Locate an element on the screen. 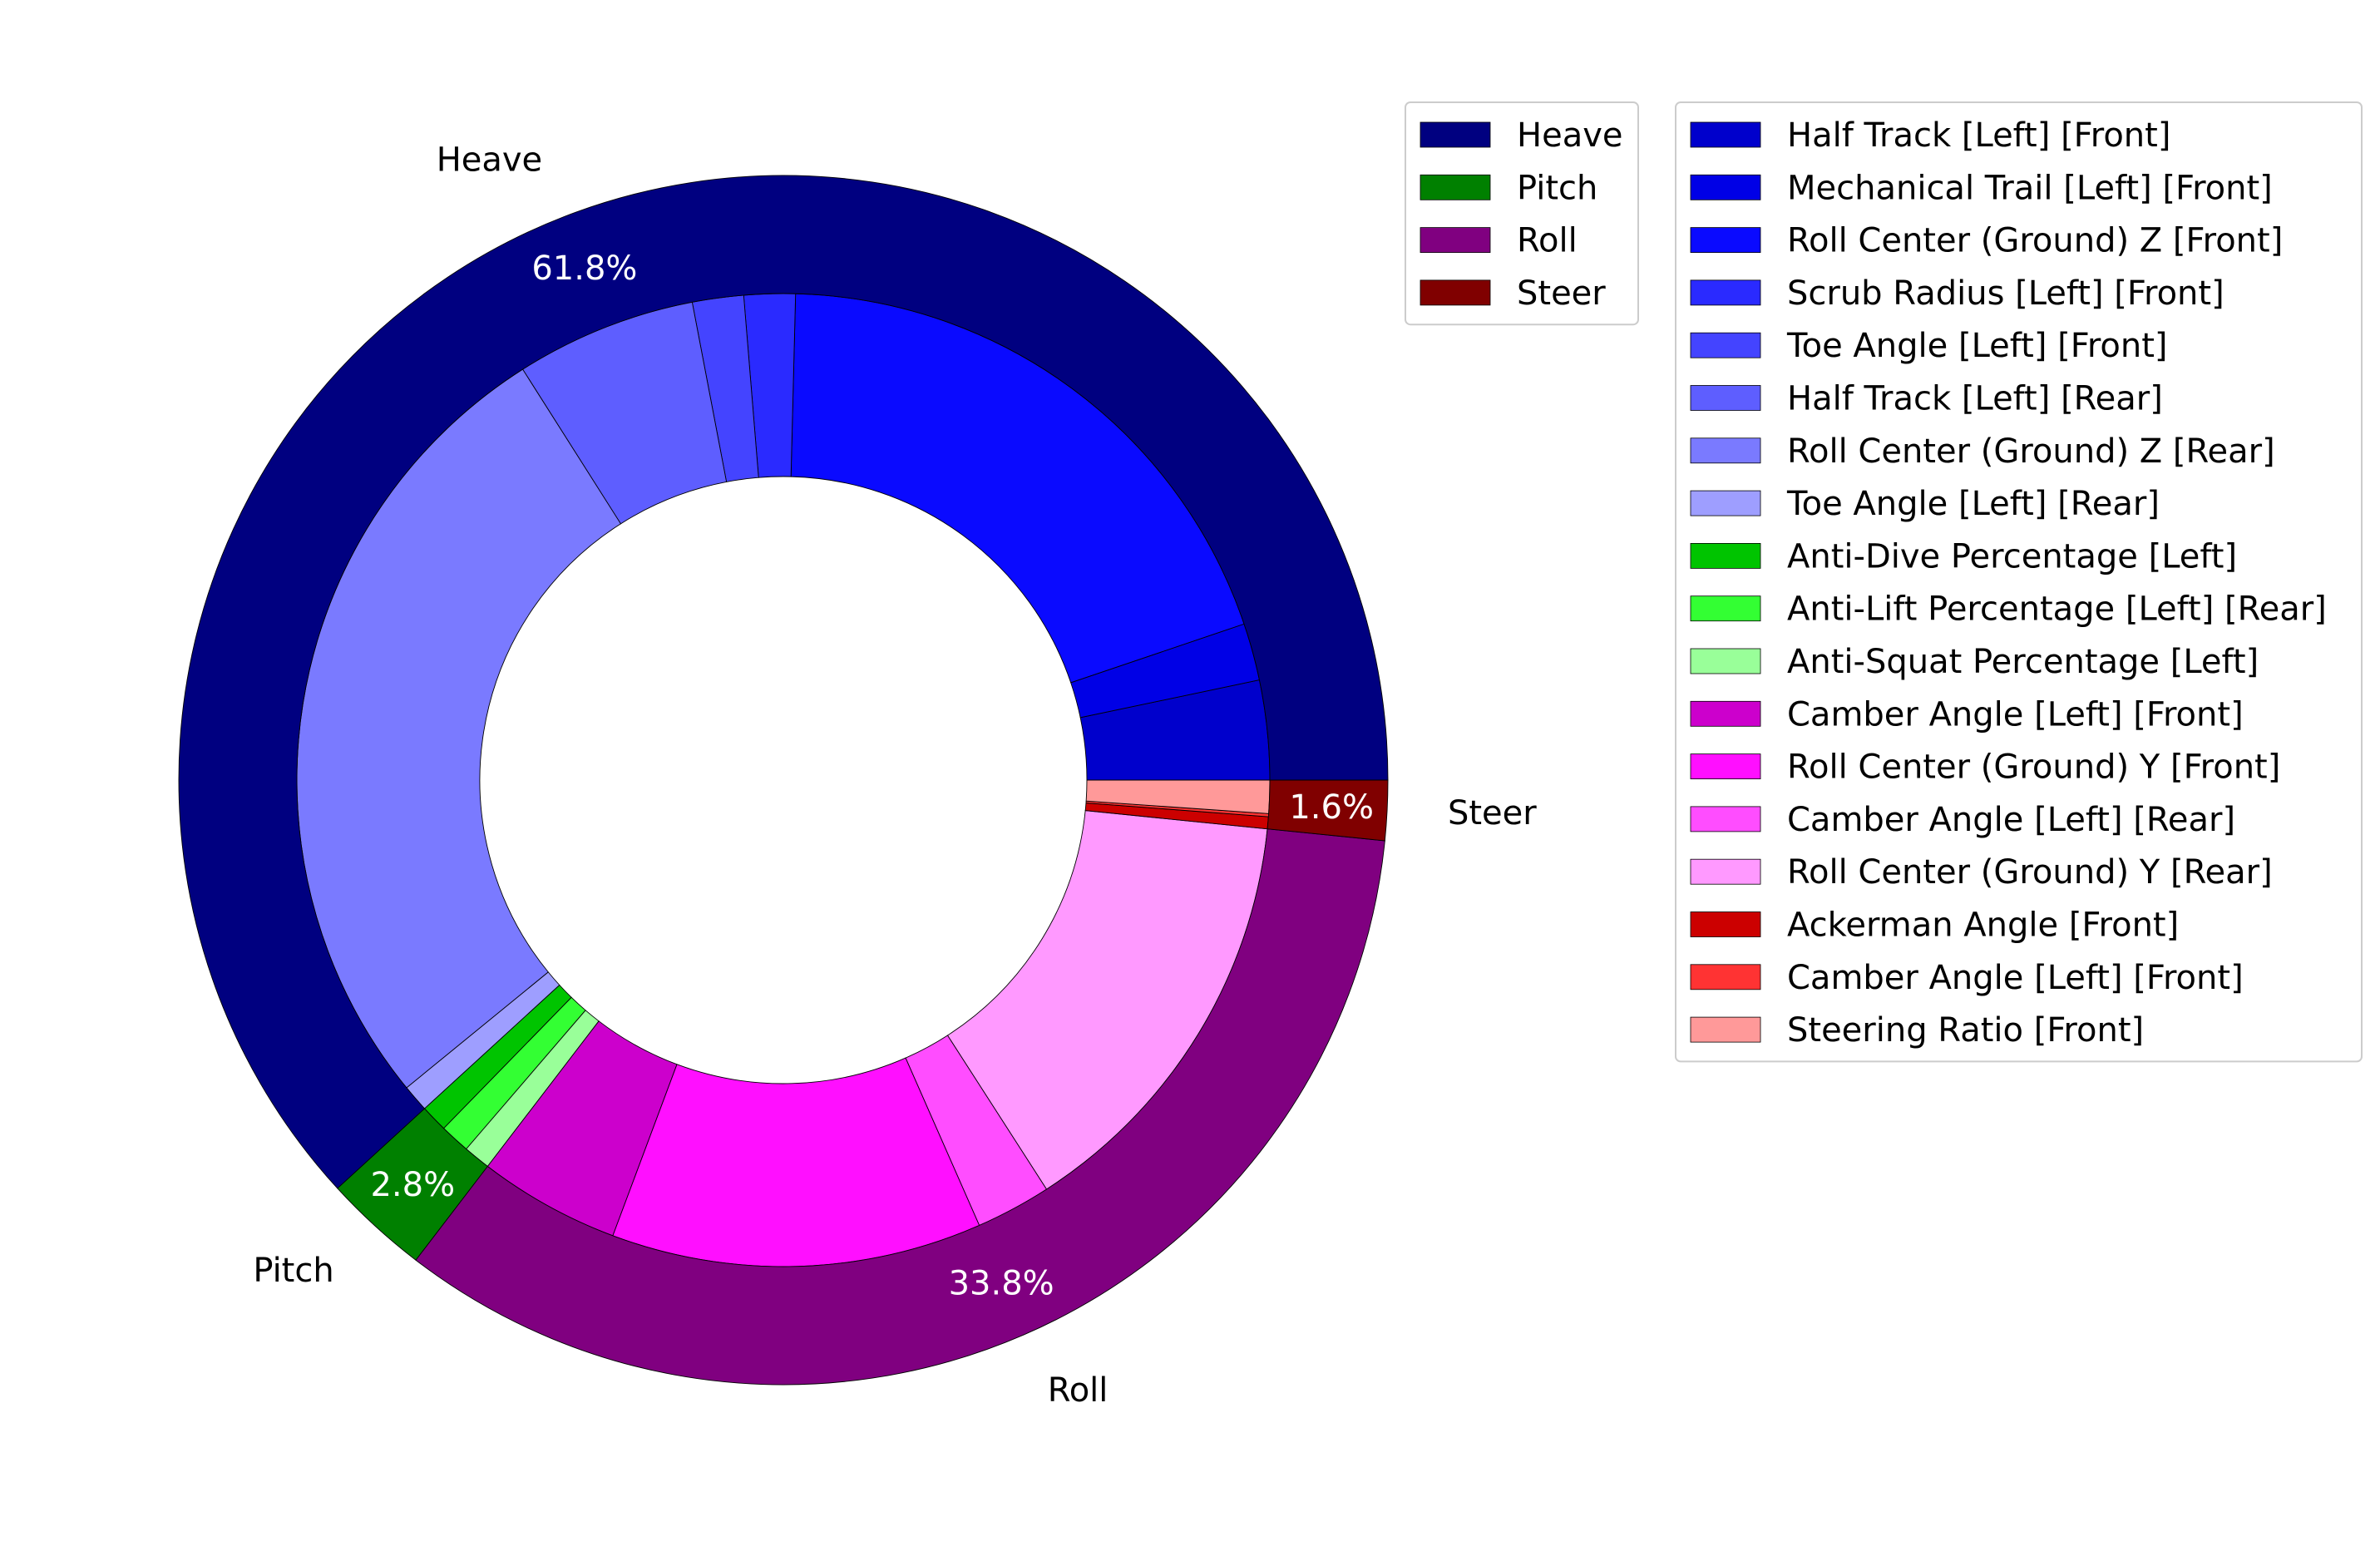 Image resolution: width=2380 pixels, height=1556 pixels. legend-label-roll-center-ground-y-rear: Roll Center (Ground) Y [Rear] is located at coordinates (2030, 872).